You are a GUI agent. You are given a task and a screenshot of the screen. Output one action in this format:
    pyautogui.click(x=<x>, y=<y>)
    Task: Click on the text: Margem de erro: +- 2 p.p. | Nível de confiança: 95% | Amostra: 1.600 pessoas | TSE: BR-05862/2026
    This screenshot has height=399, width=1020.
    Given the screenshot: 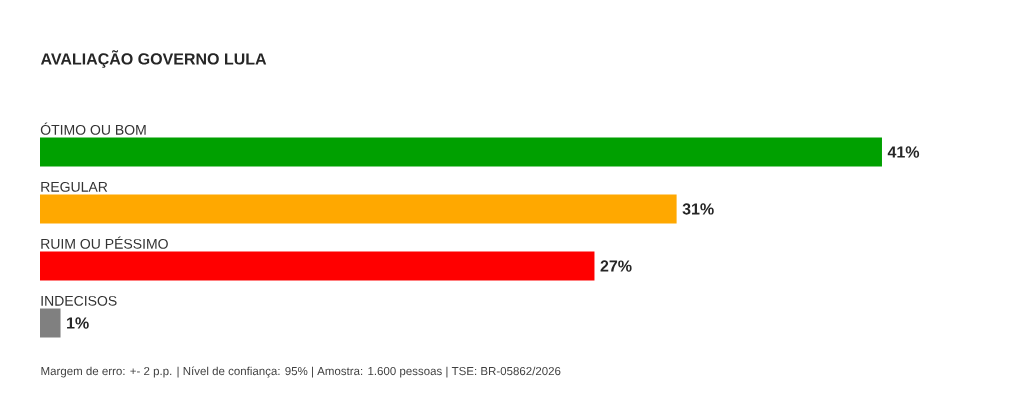 What is the action you would take?
    pyautogui.click(x=301, y=372)
    